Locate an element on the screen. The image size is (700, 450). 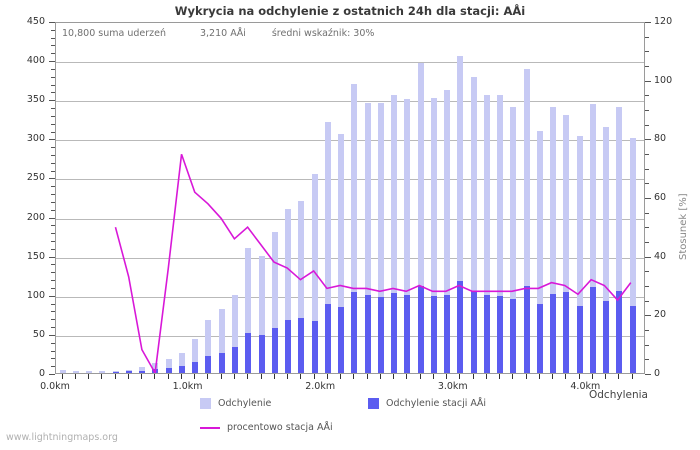
y-tick-label-left: 50 is located at coordinates (38, 334).